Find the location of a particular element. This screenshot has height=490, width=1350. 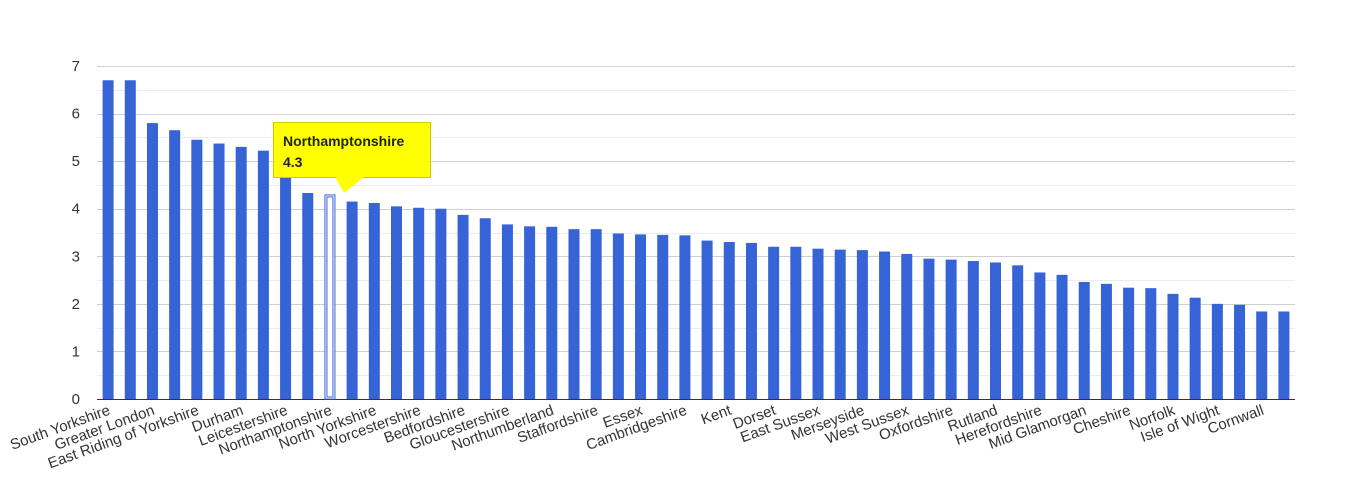

y-tick-label: 6 is located at coordinates (76, 114).